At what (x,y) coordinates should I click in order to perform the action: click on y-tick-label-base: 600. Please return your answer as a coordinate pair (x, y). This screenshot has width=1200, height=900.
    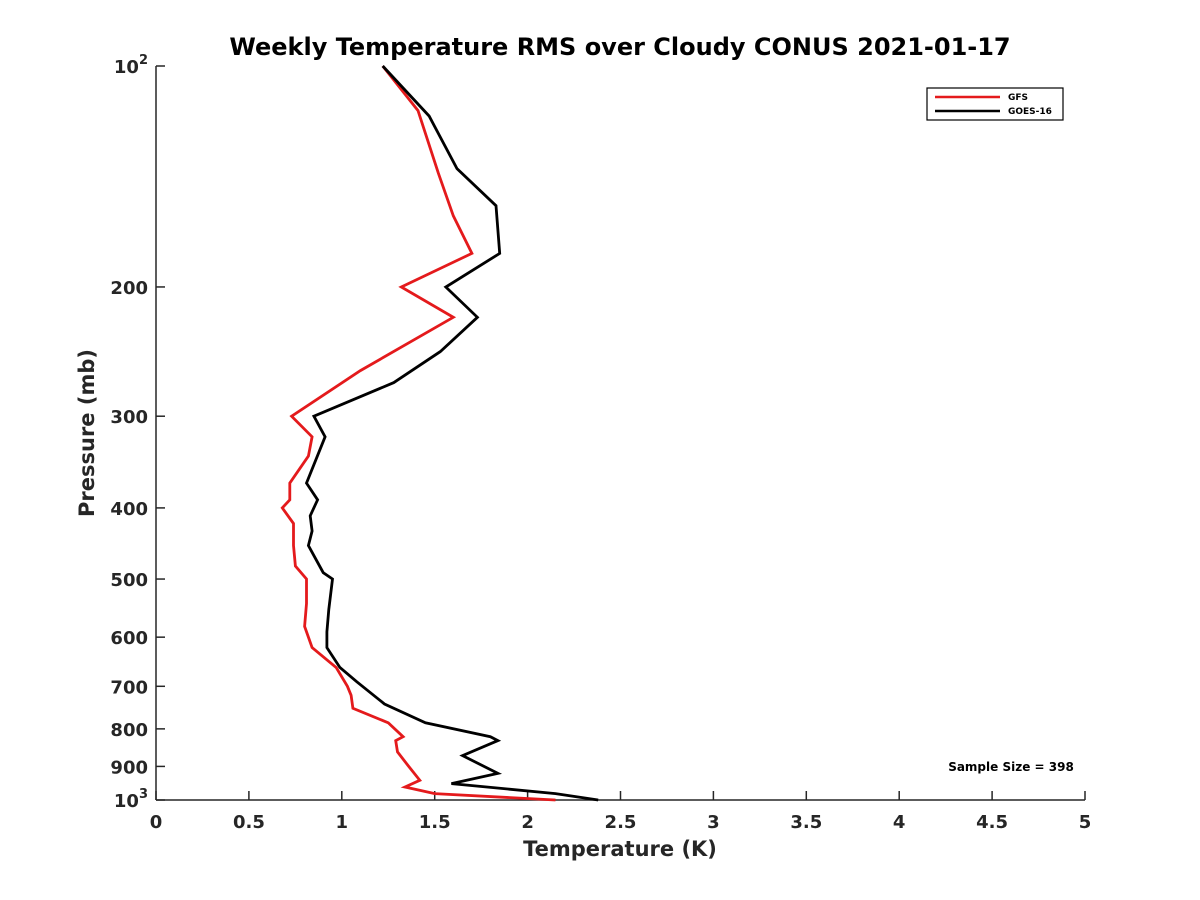
    Looking at the image, I should click on (129, 638).